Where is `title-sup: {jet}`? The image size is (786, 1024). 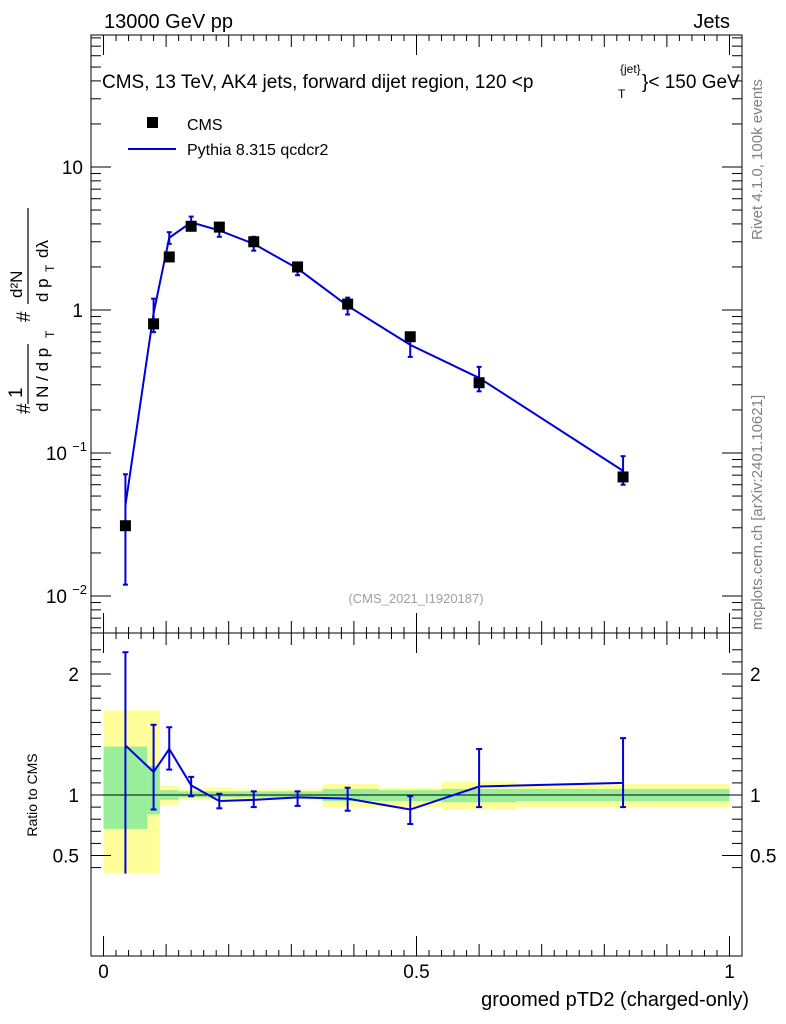 title-sup: {jet} is located at coordinates (630, 69).